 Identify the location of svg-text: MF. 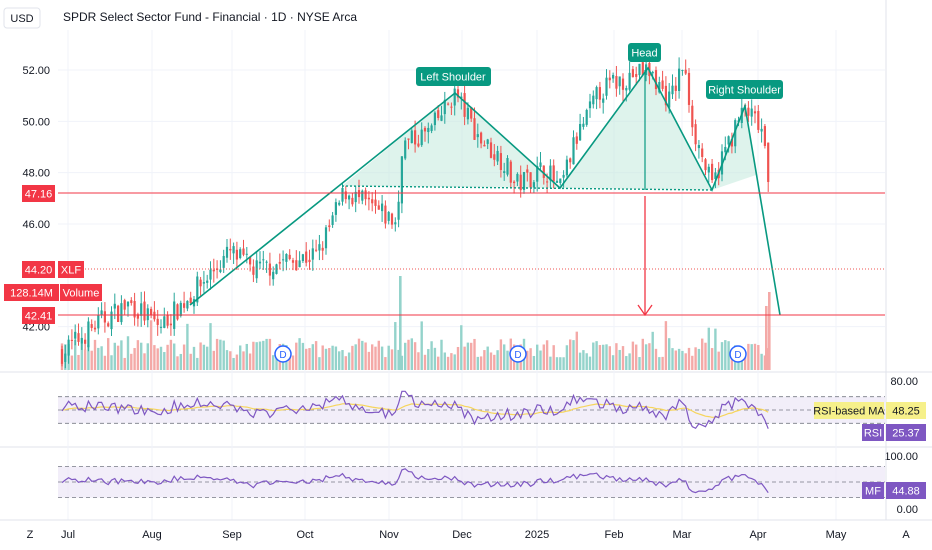
(873, 492).